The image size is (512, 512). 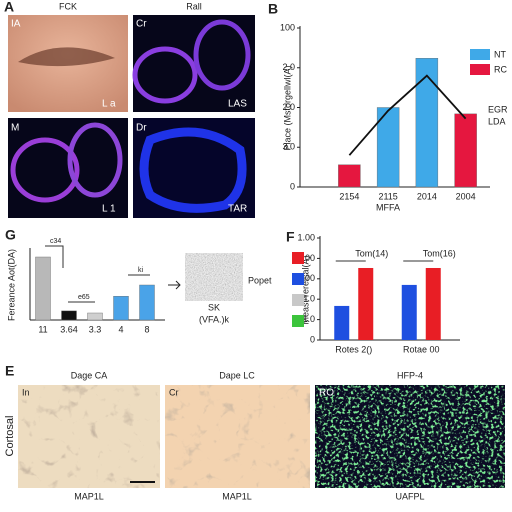 What do you see at coordinates (9, 371) in the screenshot?
I see `panel-label: E` at bounding box center [9, 371].